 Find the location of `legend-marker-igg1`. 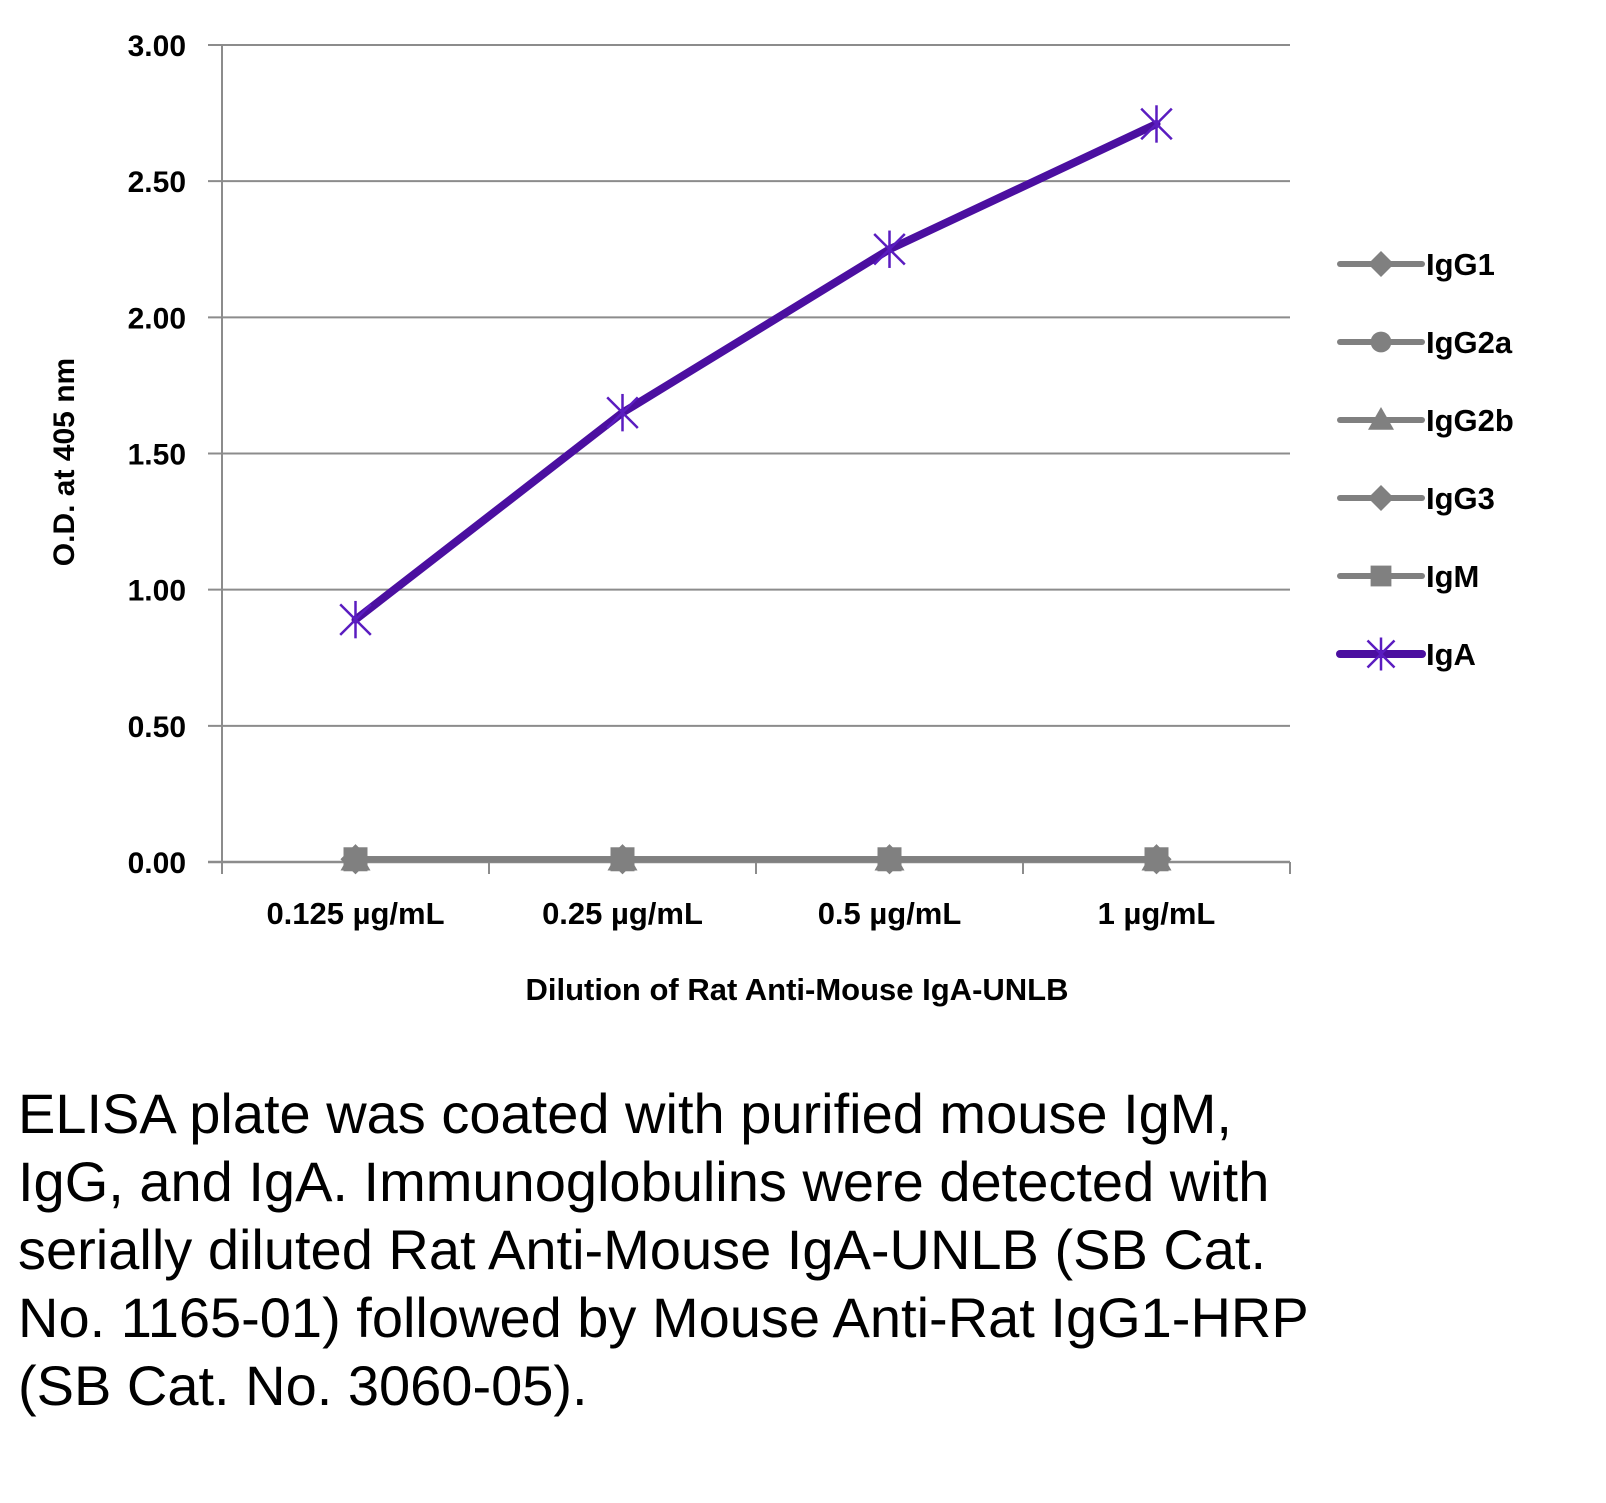

legend-marker-igg1 is located at coordinates (1381, 264).